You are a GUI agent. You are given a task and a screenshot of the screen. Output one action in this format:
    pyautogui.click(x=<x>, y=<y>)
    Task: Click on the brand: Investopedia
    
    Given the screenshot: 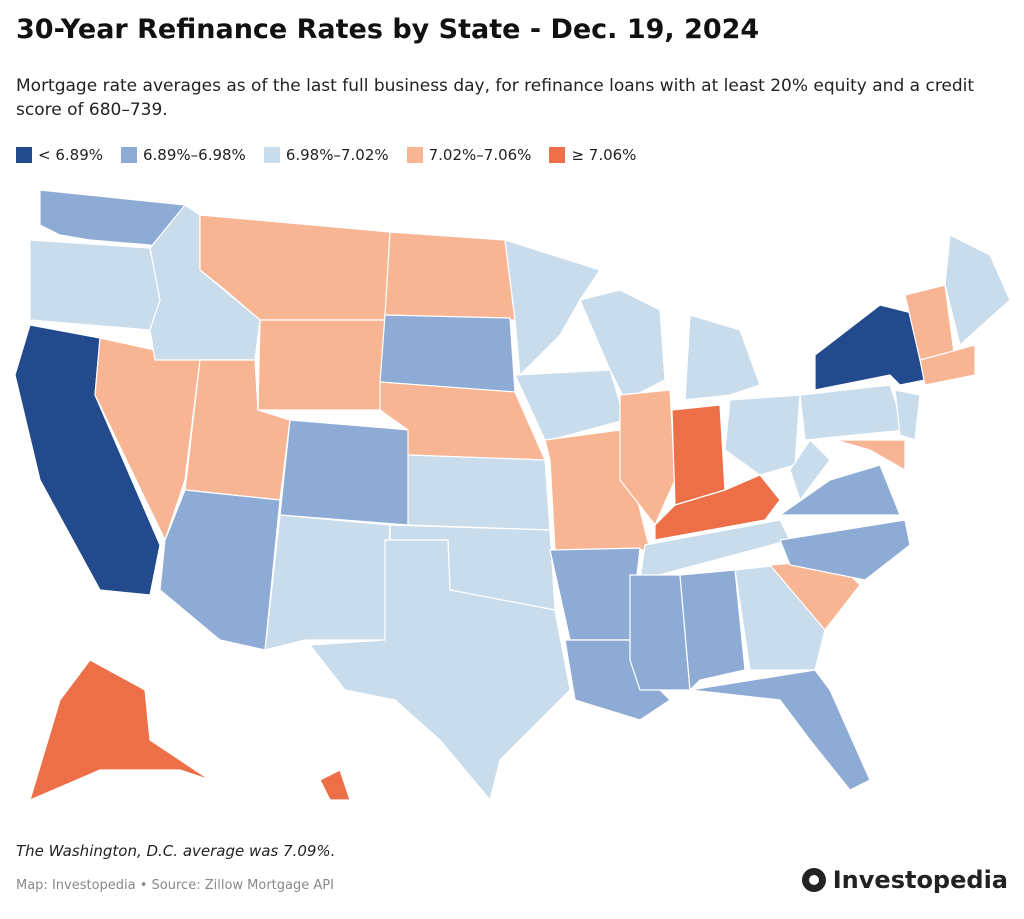 What is the action you would take?
    pyautogui.click(x=904, y=880)
    